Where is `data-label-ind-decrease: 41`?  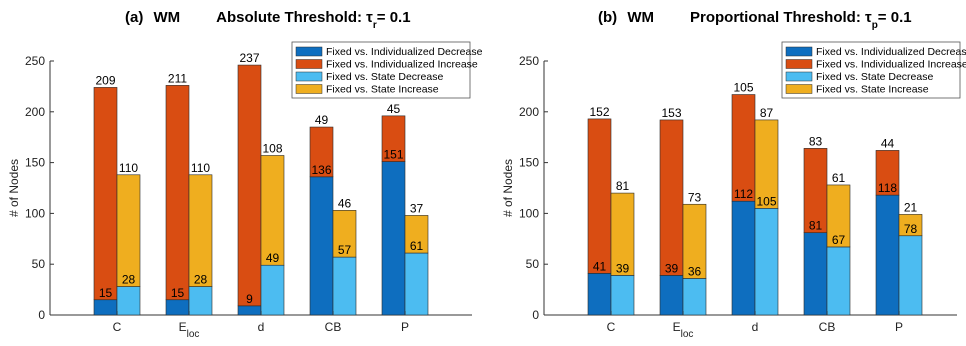
data-label-ind-decrease: 41 is located at coordinates (600, 266).